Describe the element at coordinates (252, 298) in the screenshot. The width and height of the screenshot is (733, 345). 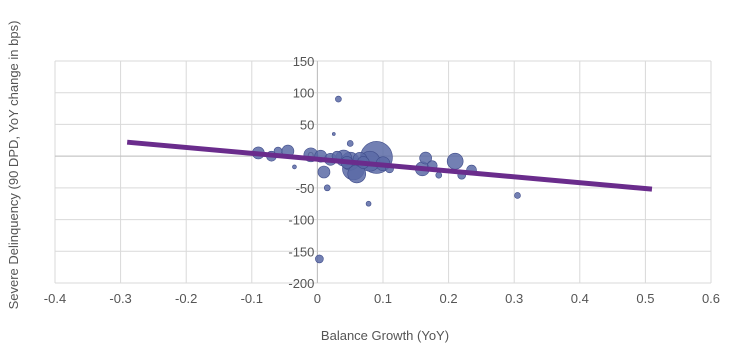
I see `x-tick-label: -0.1` at that location.